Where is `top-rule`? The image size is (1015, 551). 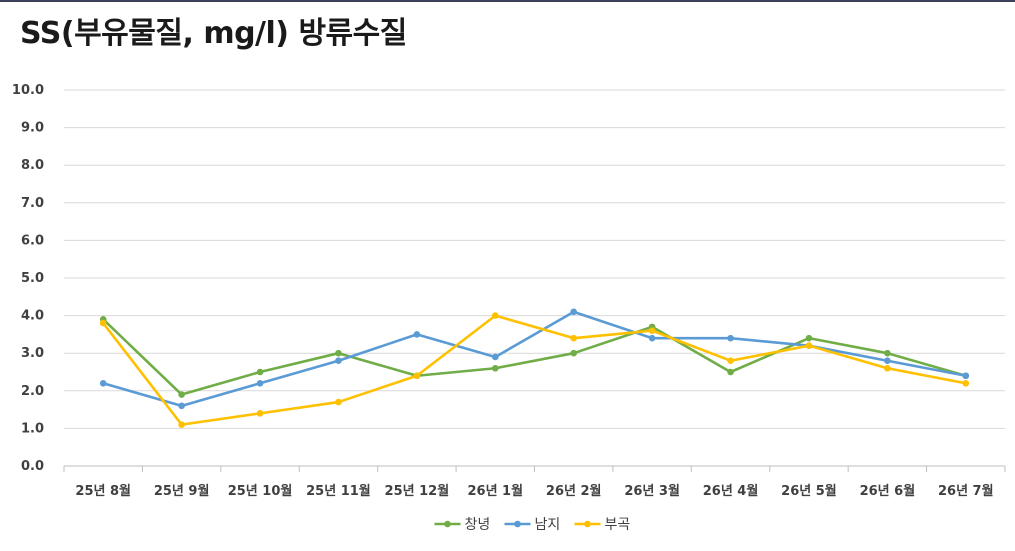
top-rule is located at coordinates (507, 1).